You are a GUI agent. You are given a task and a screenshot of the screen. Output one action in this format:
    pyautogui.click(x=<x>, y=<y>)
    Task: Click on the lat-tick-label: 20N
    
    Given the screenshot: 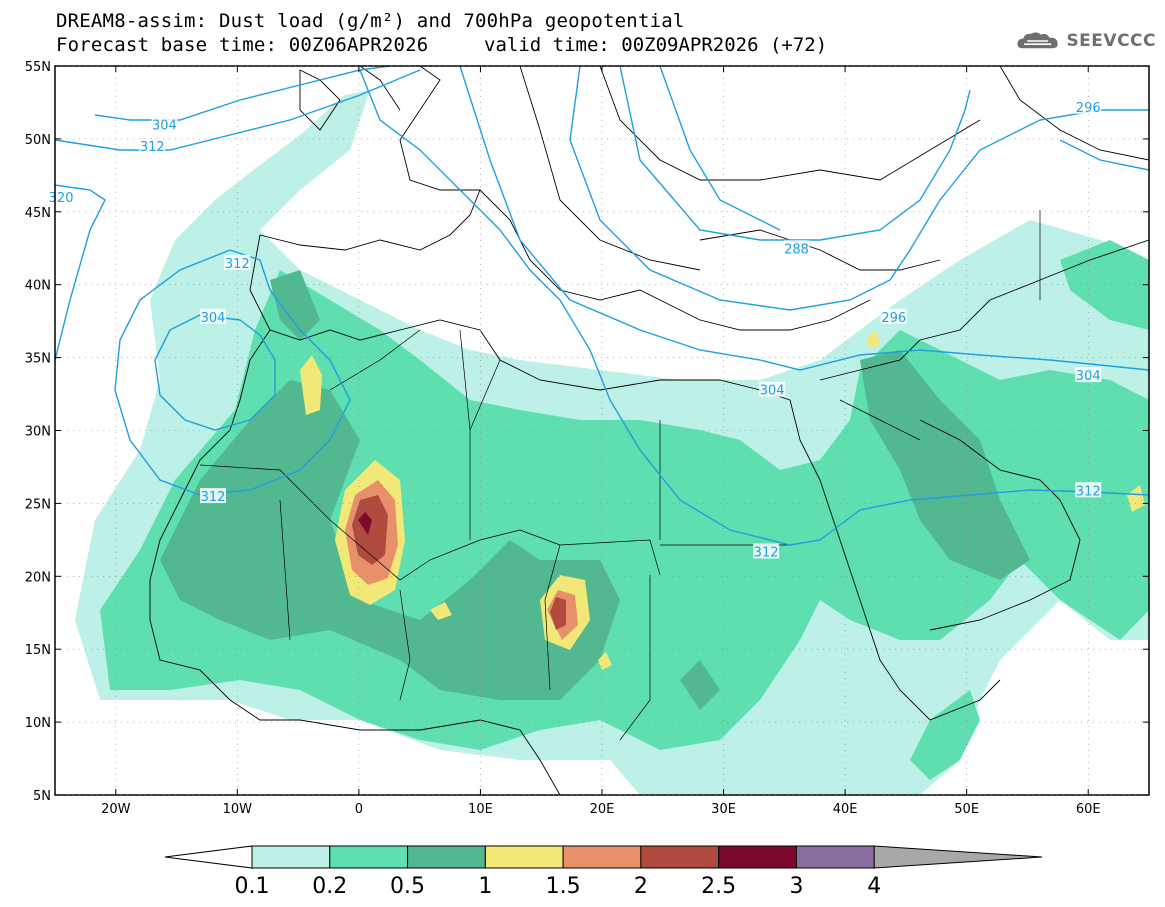 What is the action you would take?
    pyautogui.click(x=38, y=577)
    